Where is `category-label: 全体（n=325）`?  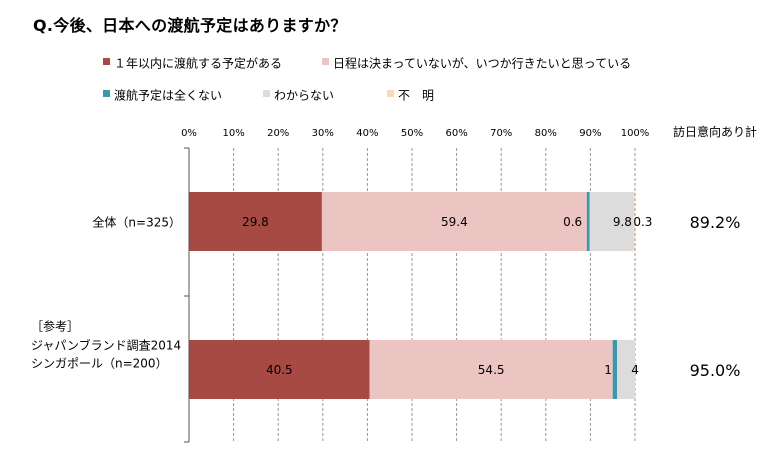
category-label: 全体（n=325） is located at coordinates (136, 222).